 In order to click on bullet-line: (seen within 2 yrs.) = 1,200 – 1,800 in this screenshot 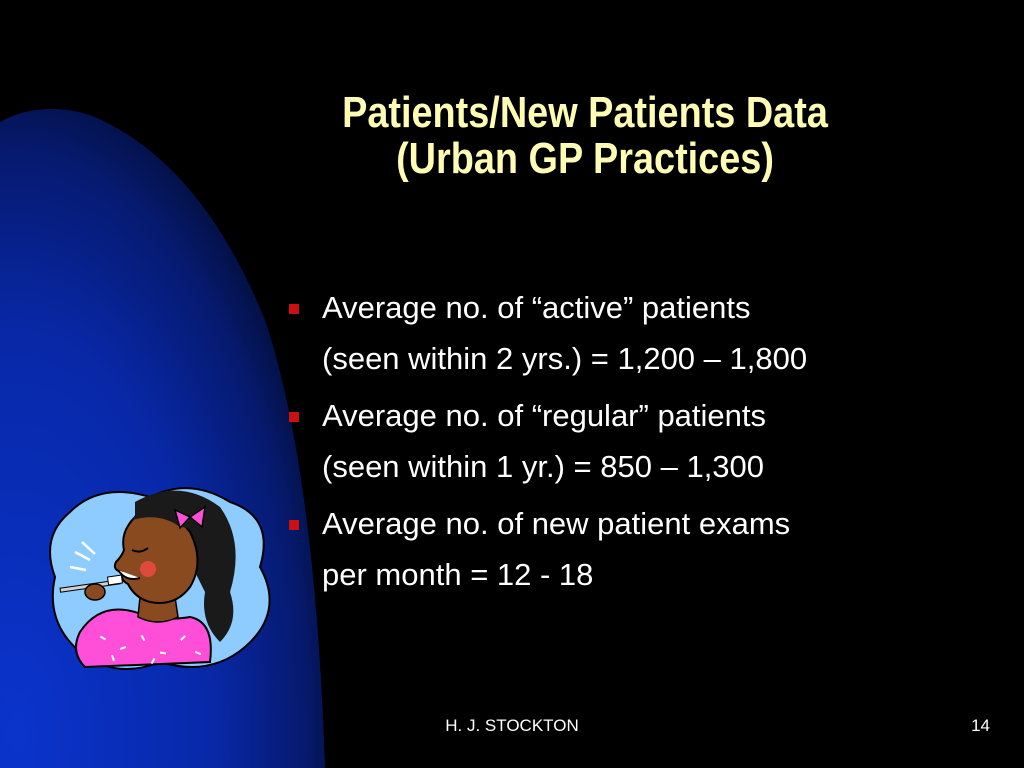, I will do `click(565, 358)`.